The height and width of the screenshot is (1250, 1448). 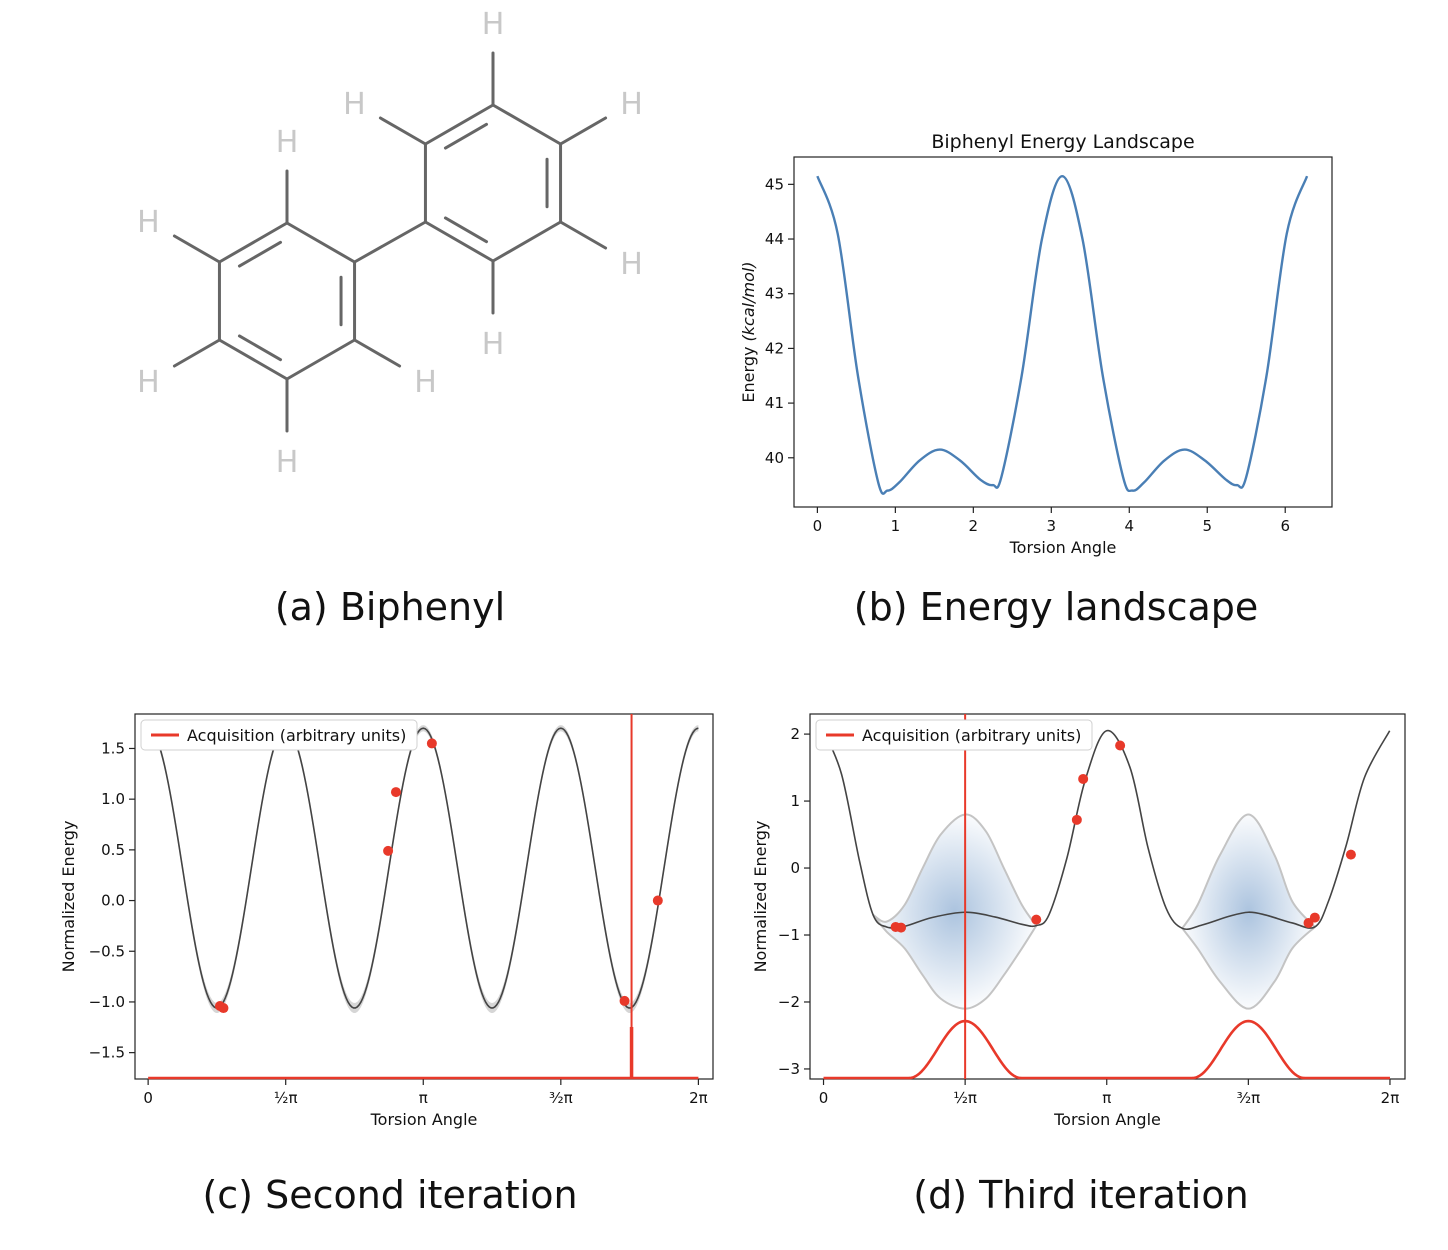 What do you see at coordinates (1248, 968) in the screenshot?
I see `band-lower-edge` at bounding box center [1248, 968].